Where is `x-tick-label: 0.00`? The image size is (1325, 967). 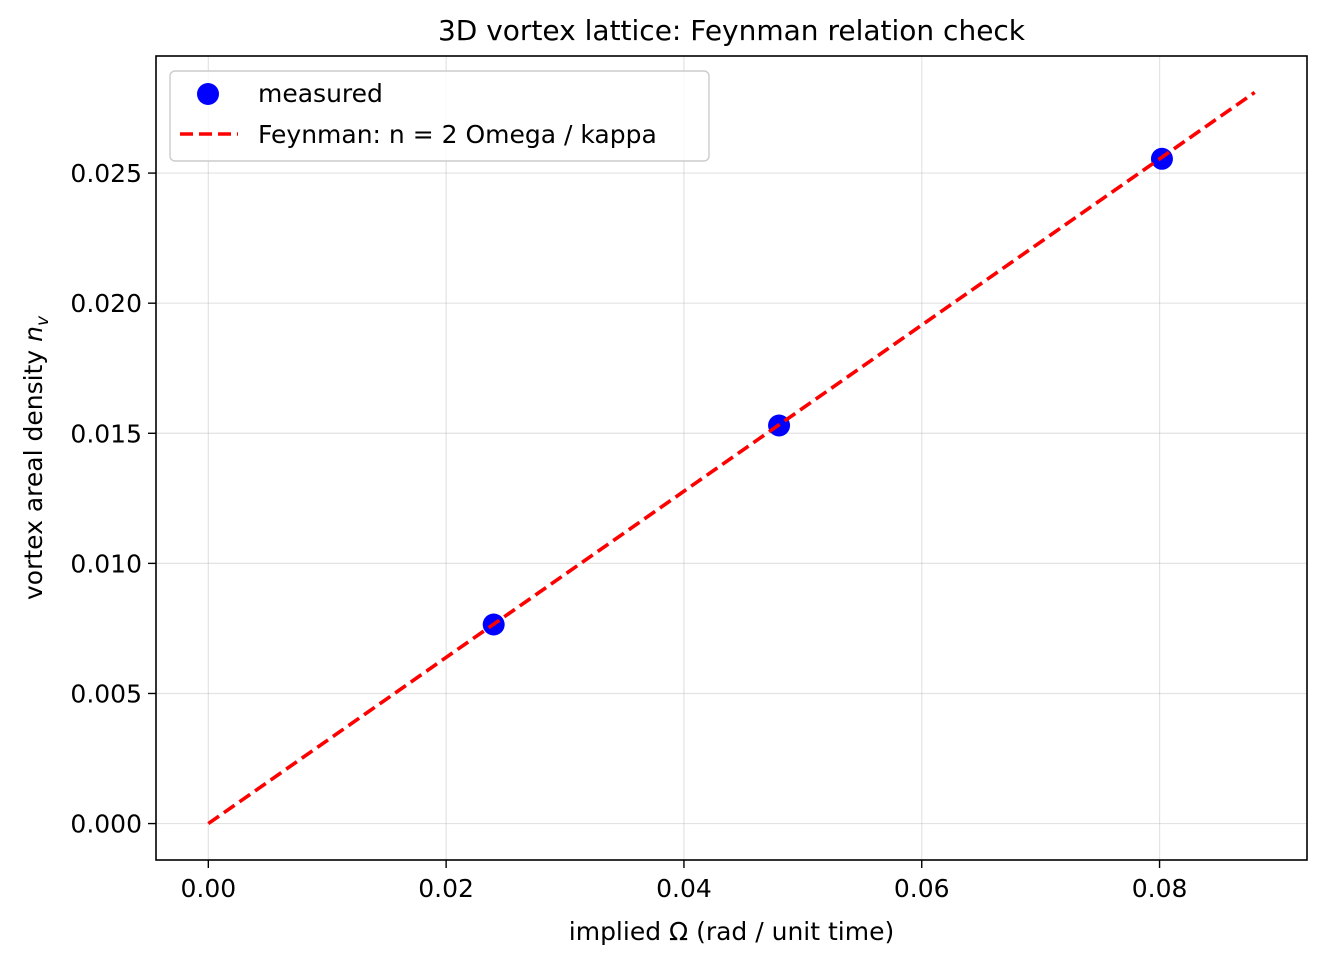 x-tick-label: 0.00 is located at coordinates (208, 888).